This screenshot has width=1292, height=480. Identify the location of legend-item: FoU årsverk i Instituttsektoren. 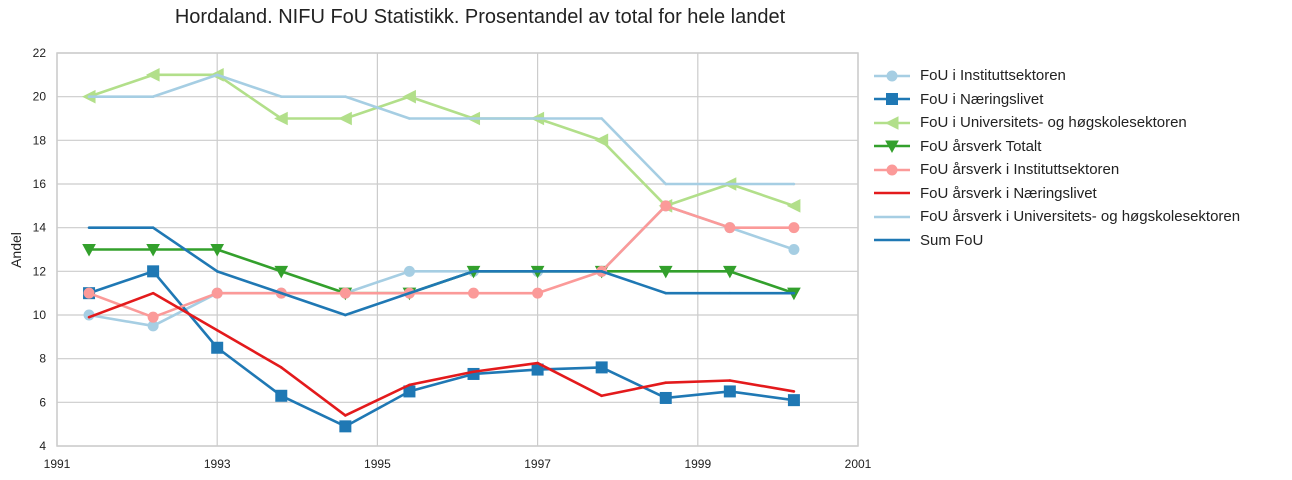
(1056, 170).